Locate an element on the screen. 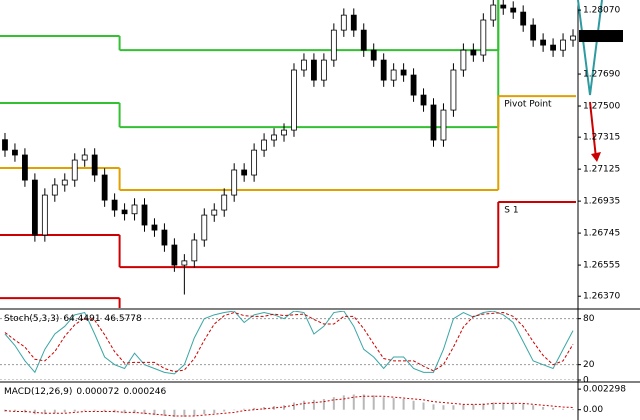 The image size is (640, 420). forecast-down is located at coordinates (593, 130).